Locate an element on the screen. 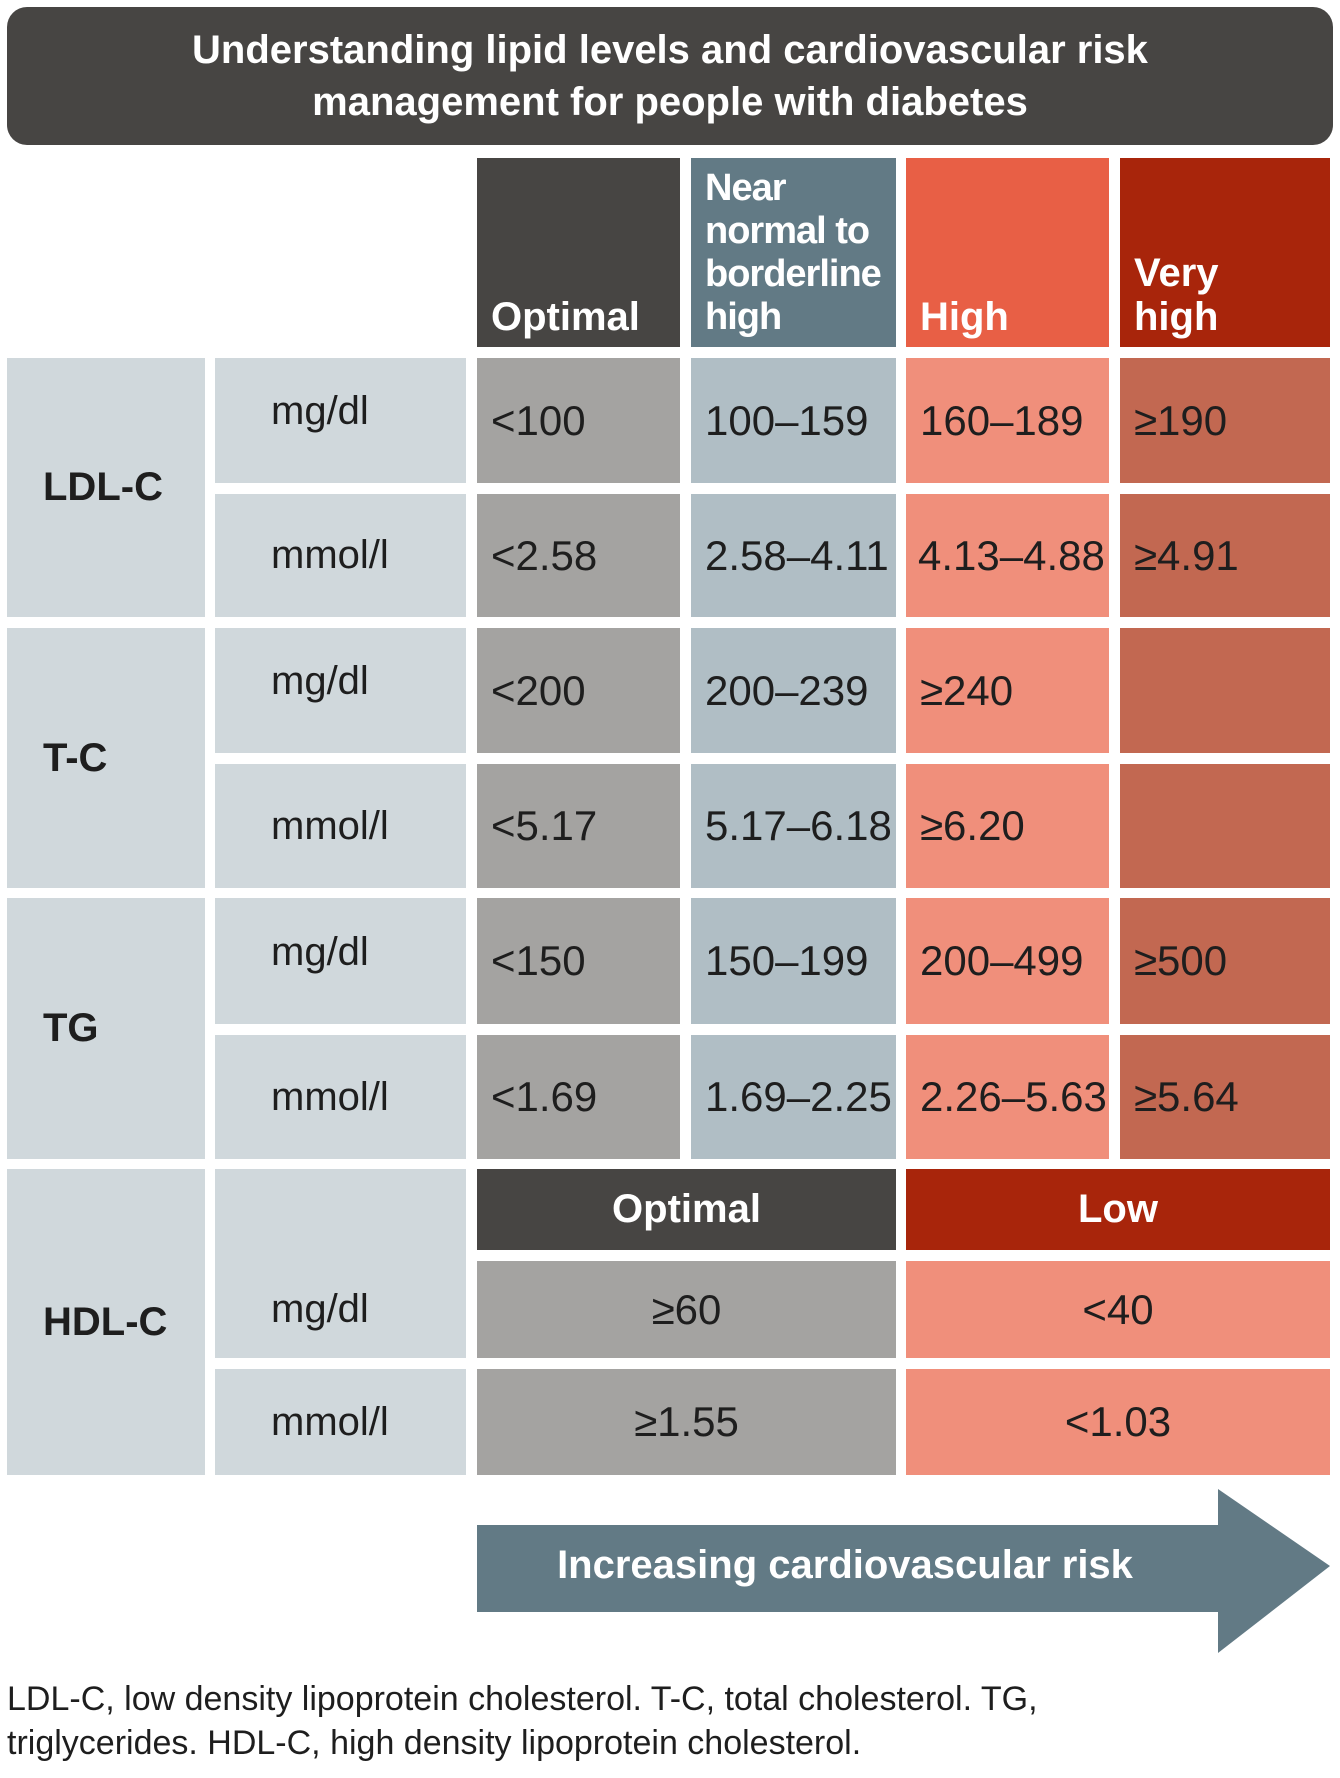  value-text: <1.69 is located at coordinates (544, 1096).